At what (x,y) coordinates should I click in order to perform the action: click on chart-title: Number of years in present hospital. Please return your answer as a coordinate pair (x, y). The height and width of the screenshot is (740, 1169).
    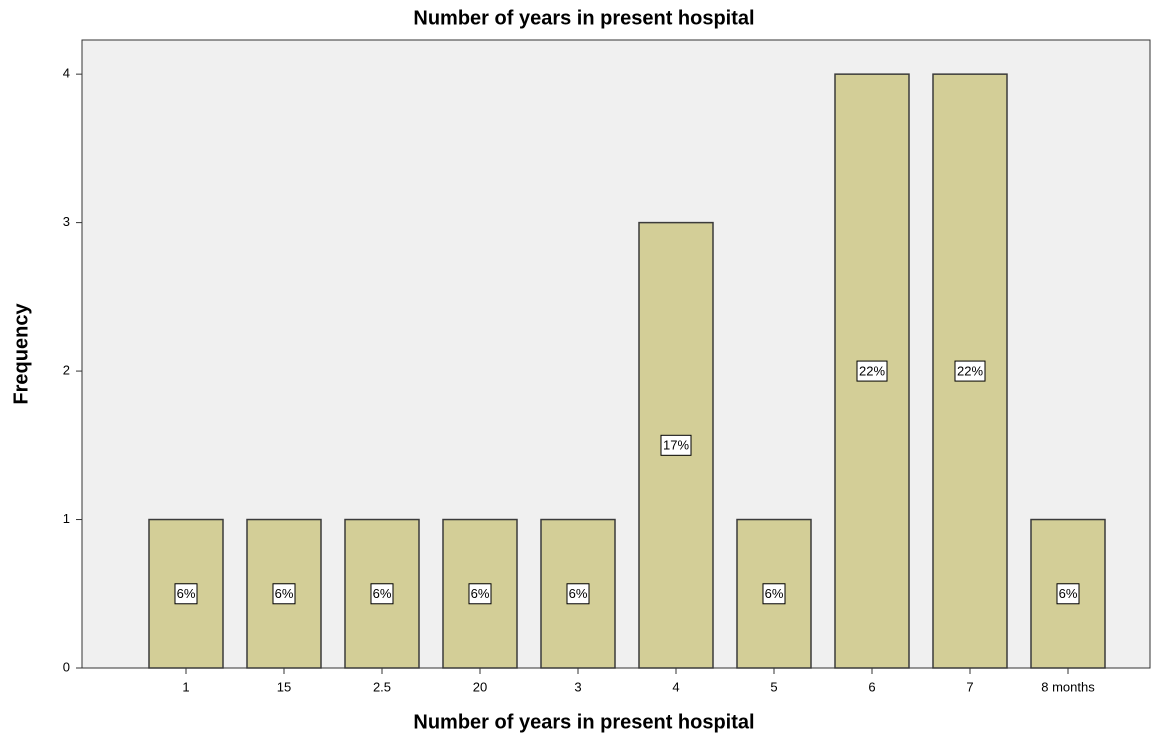
    Looking at the image, I should click on (583, 18).